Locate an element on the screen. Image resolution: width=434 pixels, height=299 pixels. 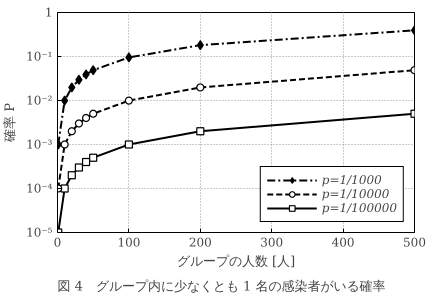
x-tick-label: 300 is located at coordinates (272, 243).